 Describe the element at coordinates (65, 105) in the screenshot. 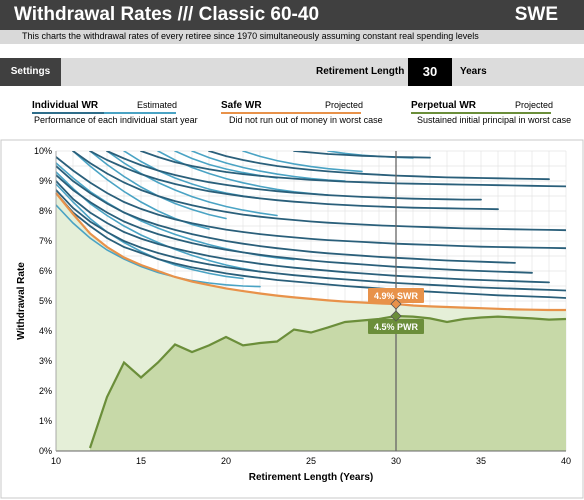

I see `legend-individual-title: Individual WR` at that location.